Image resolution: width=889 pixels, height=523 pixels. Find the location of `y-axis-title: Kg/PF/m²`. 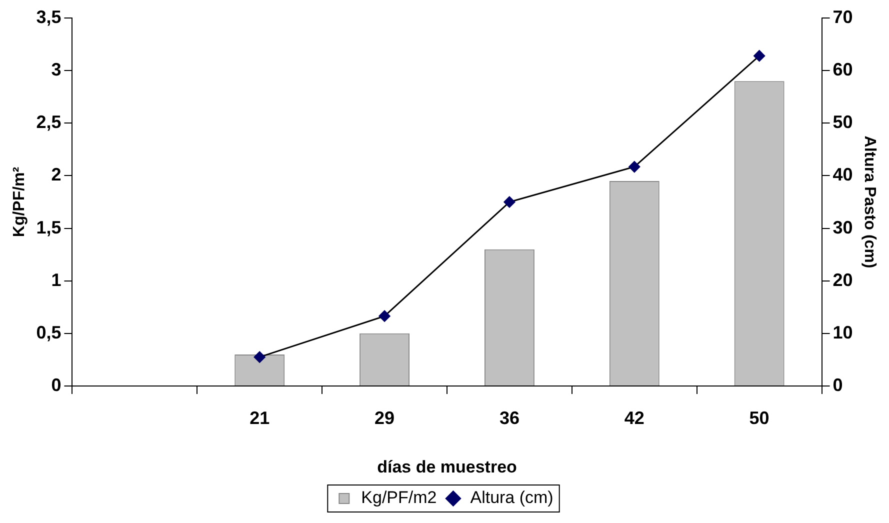

y-axis-title: Kg/PF/m² is located at coordinates (19, 202).